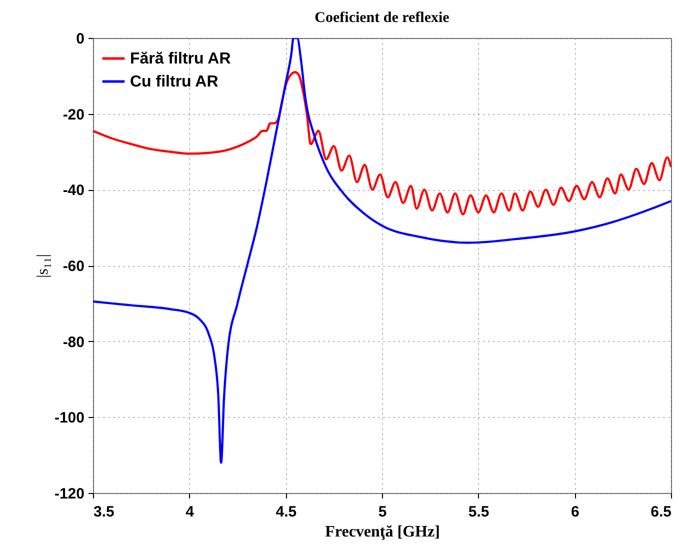 The height and width of the screenshot is (546, 683). What do you see at coordinates (69, 418) in the screenshot?
I see `y-tick-label: -100` at bounding box center [69, 418].